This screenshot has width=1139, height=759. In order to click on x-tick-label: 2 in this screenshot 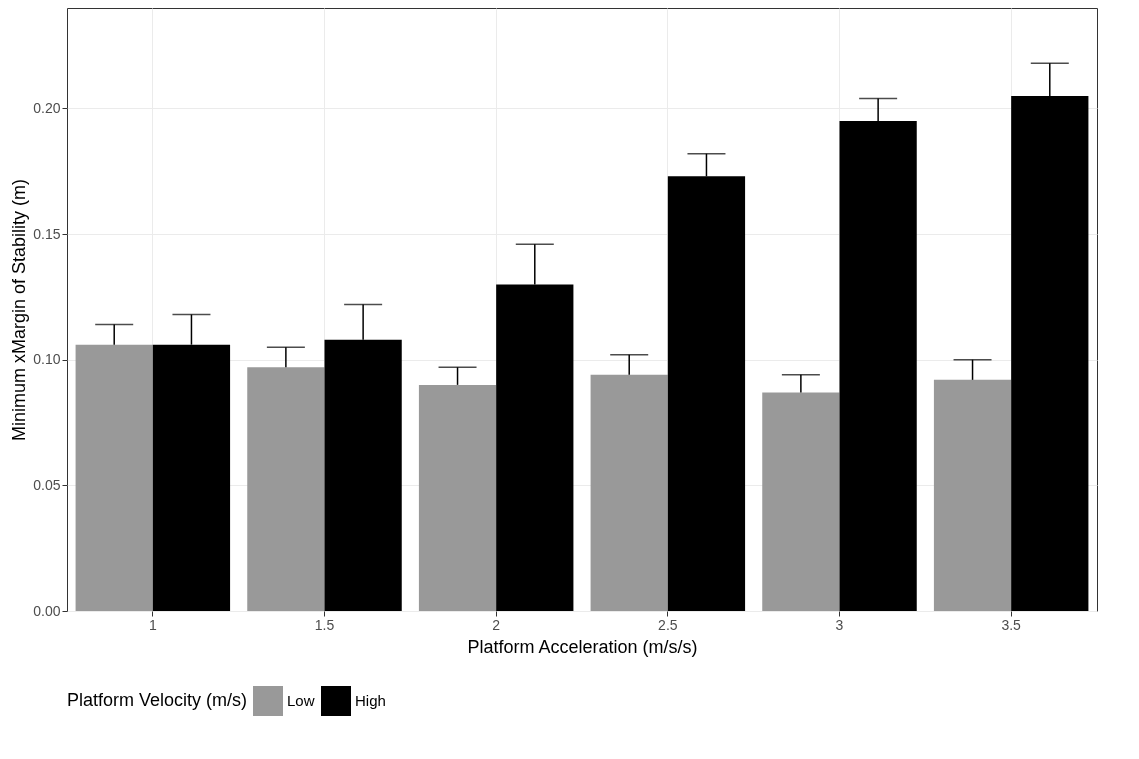, I will do `click(496, 624)`.